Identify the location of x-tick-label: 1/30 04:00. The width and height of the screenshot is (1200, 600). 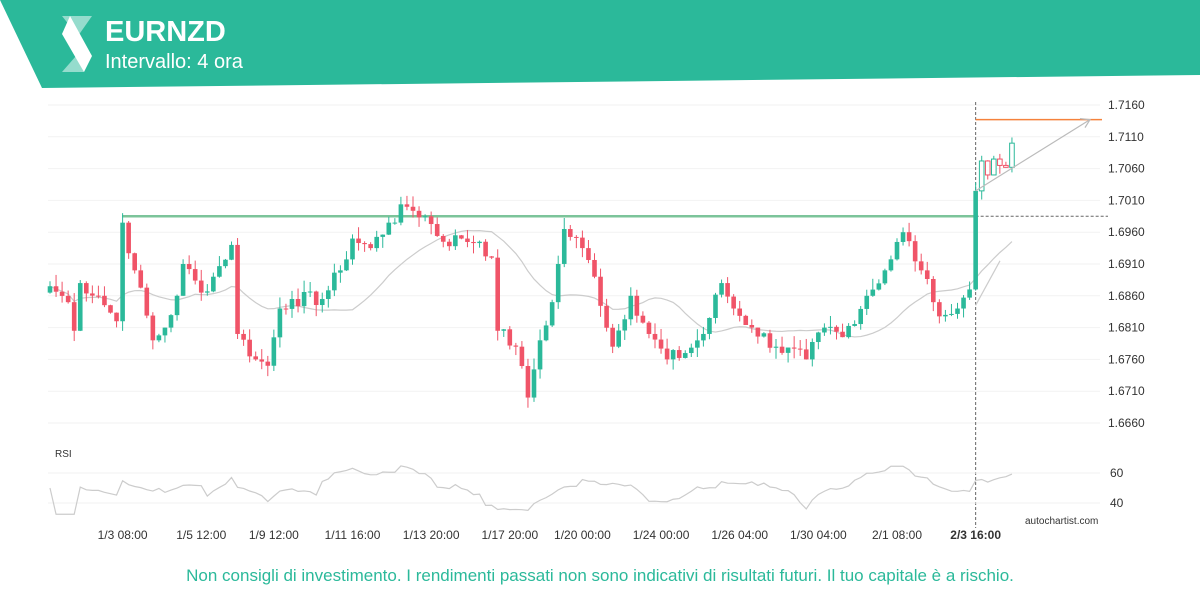
(818, 535).